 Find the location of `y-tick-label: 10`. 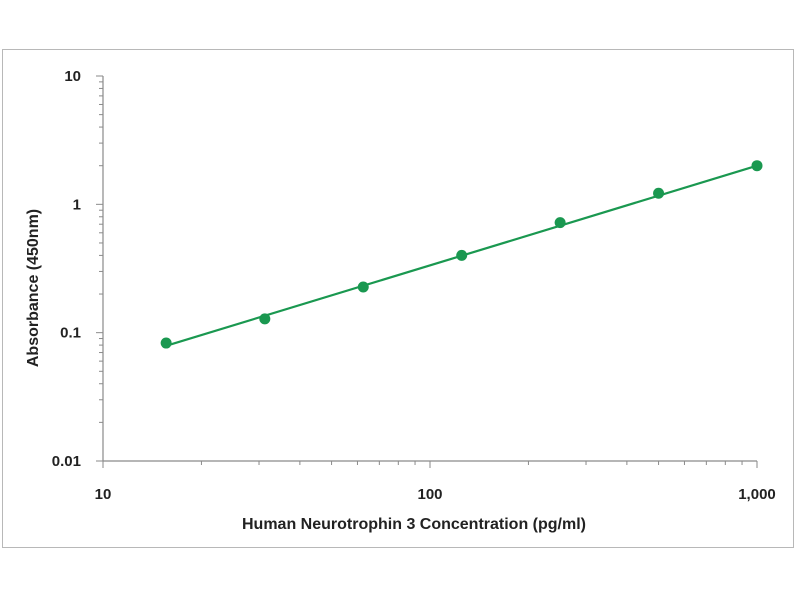

y-tick-label: 10 is located at coordinates (72, 76).